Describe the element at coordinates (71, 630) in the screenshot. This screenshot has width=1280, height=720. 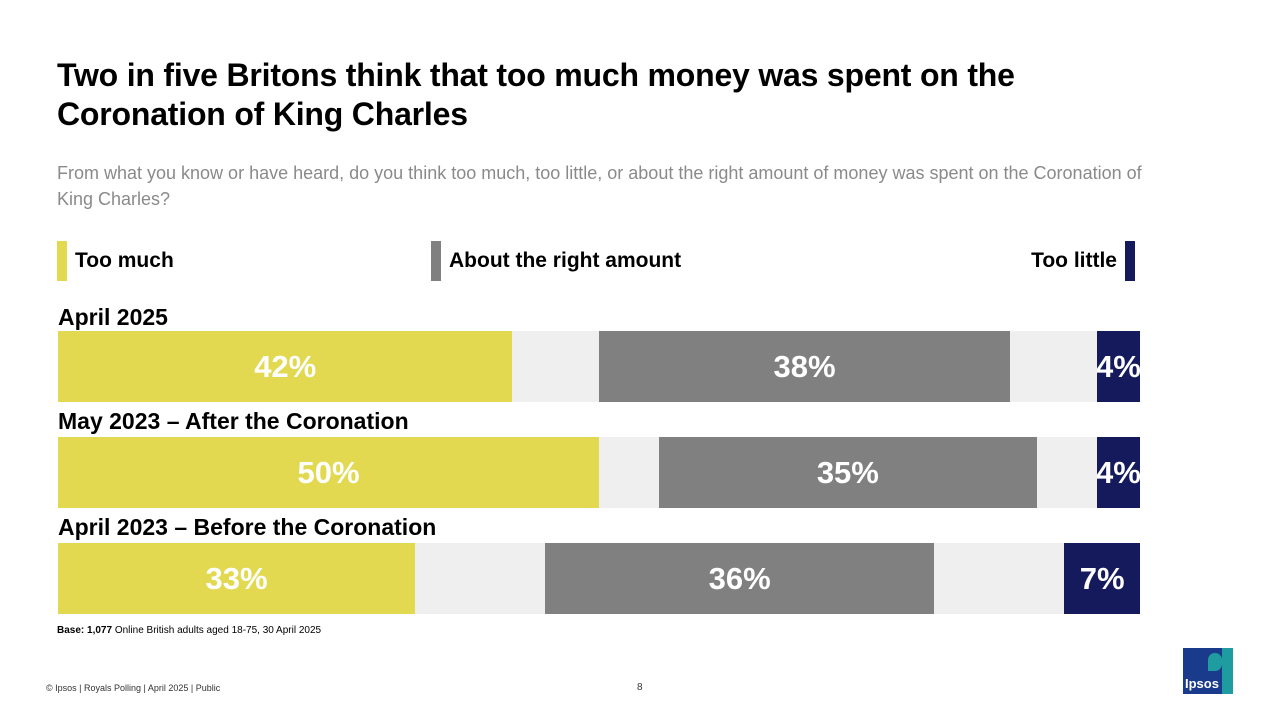
I see `base-label: Base:` at that location.